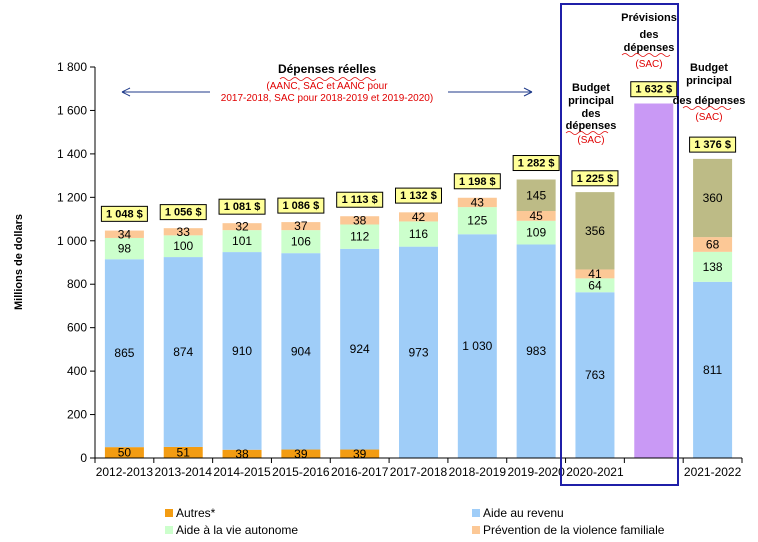 Image resolution: width=758 pixels, height=542 pixels. Describe the element at coordinates (648, 64) in the screenshot. I see `annotation-forecast-sub: (SAC)` at that location.